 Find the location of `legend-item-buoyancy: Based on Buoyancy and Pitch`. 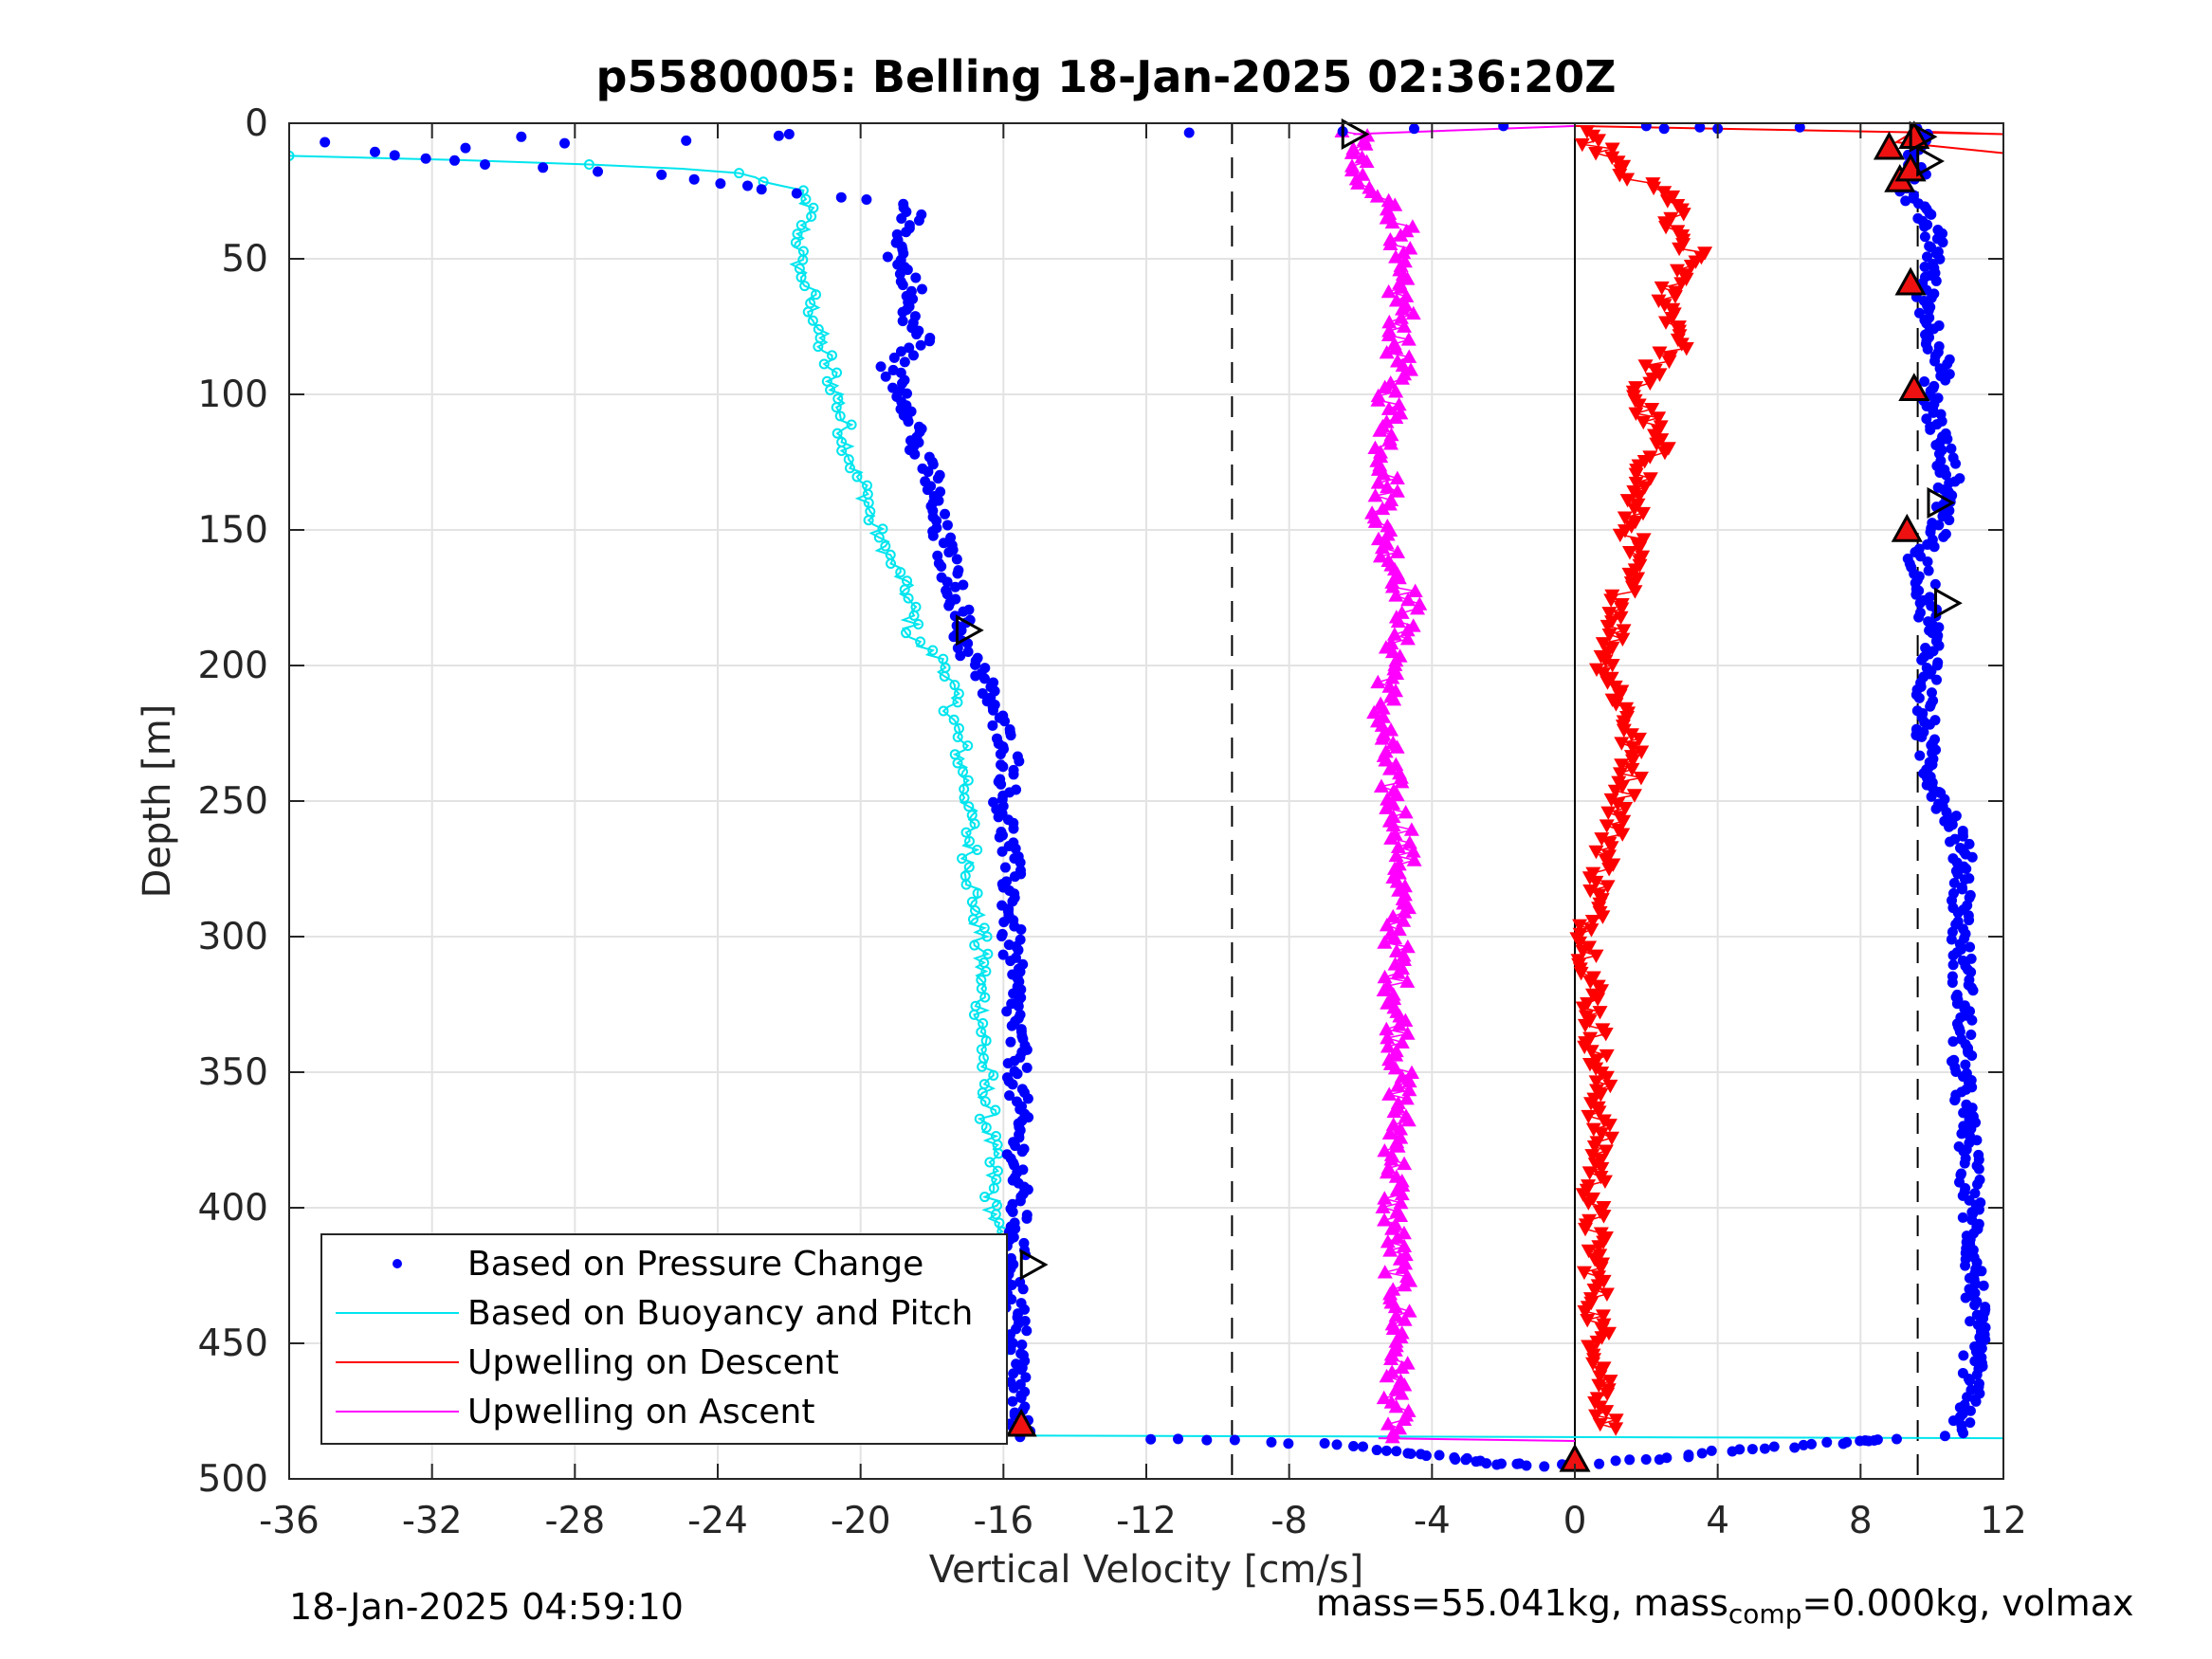

legend-item-buoyancy: Based on Buoyancy and Pitch is located at coordinates (664, 1313).